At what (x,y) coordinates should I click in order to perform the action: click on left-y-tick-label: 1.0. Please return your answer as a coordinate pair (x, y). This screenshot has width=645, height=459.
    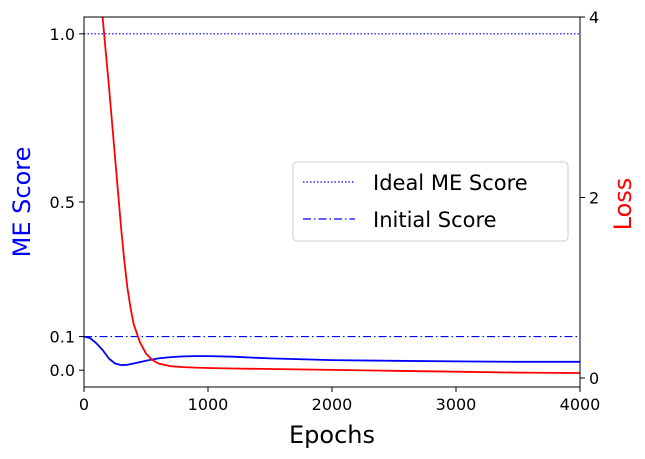
    Looking at the image, I should click on (62, 34).